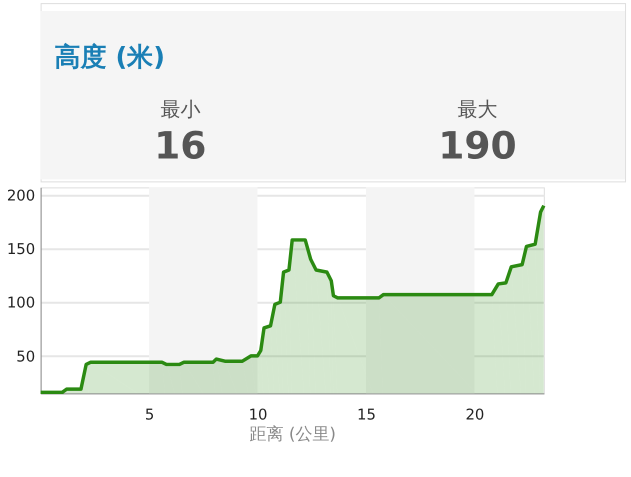 This screenshot has height=477, width=631. What do you see at coordinates (474, 415) in the screenshot?
I see `x-tick-label: 20` at bounding box center [474, 415].